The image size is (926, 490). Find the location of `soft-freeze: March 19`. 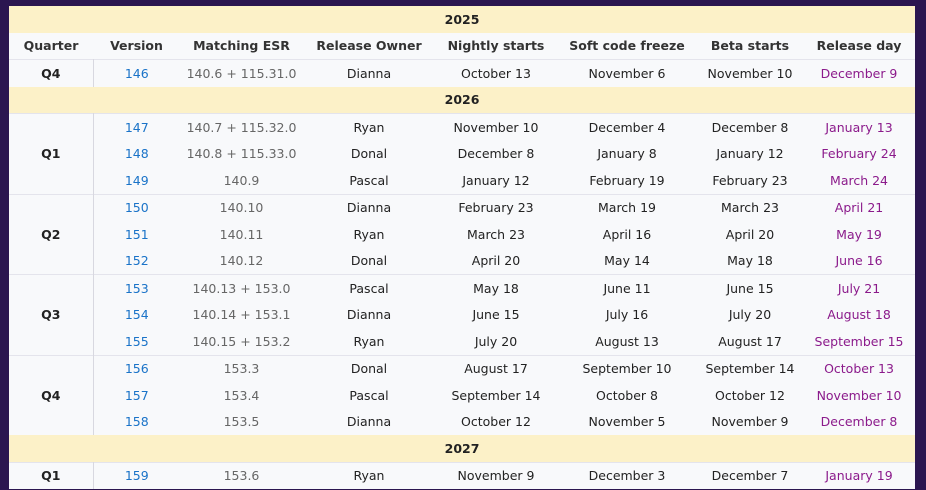

soft-freeze: March 19 is located at coordinates (627, 207).